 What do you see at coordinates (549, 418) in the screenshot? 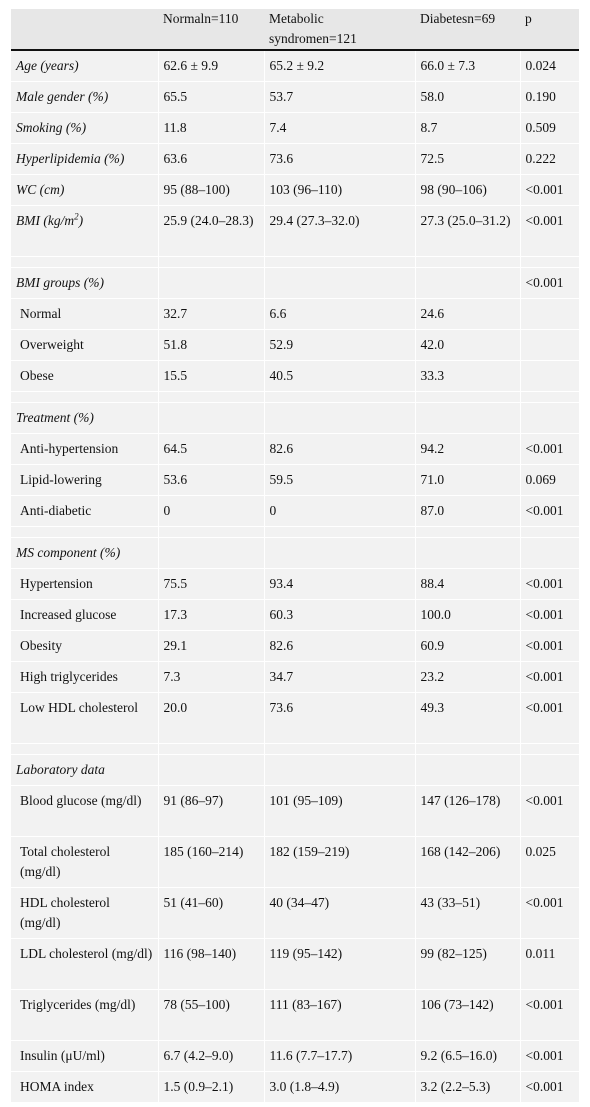
I see `cell-p` at bounding box center [549, 418].